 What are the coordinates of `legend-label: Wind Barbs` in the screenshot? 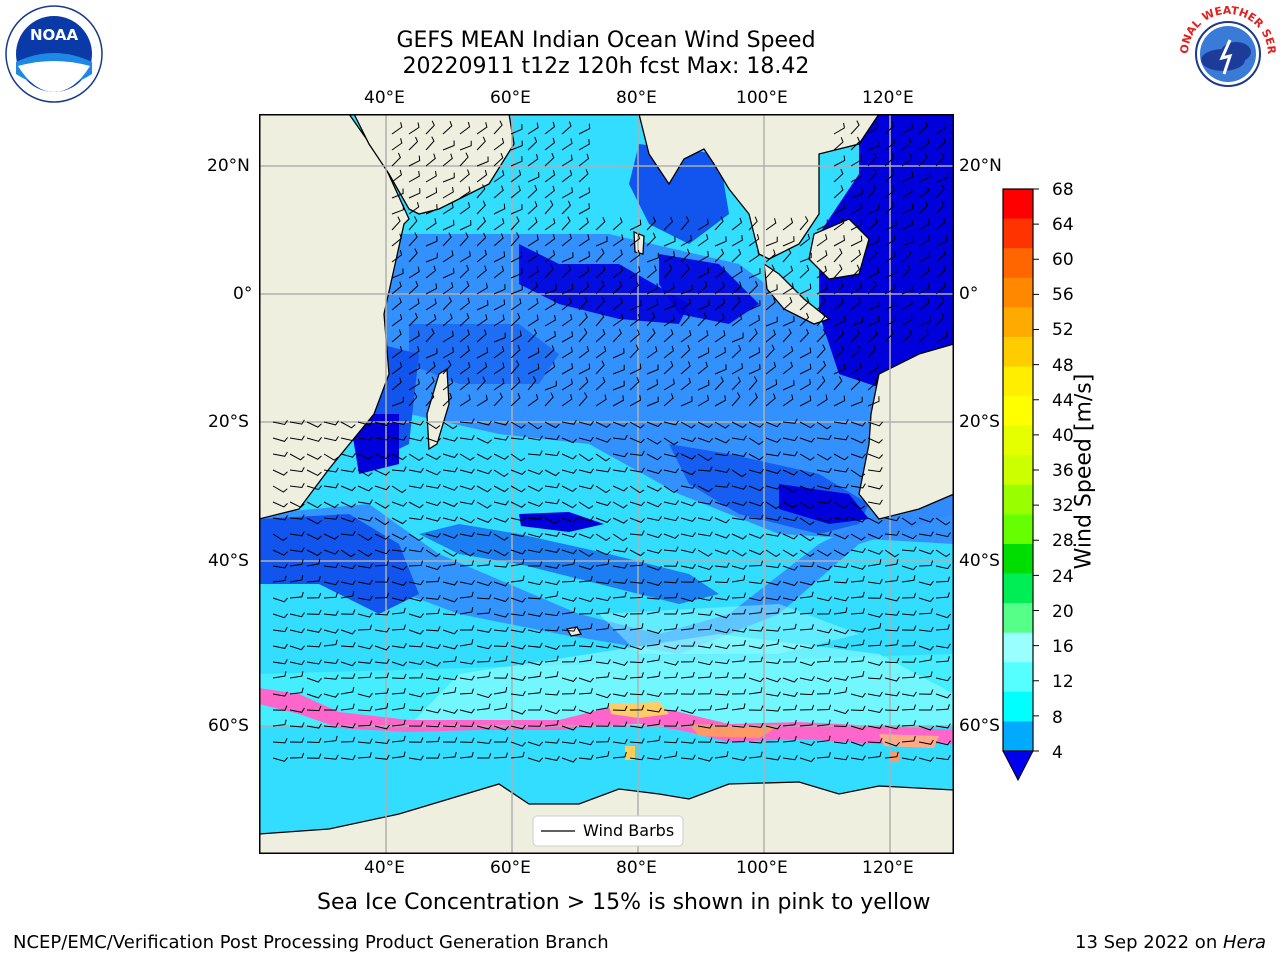 It's located at (628, 830).